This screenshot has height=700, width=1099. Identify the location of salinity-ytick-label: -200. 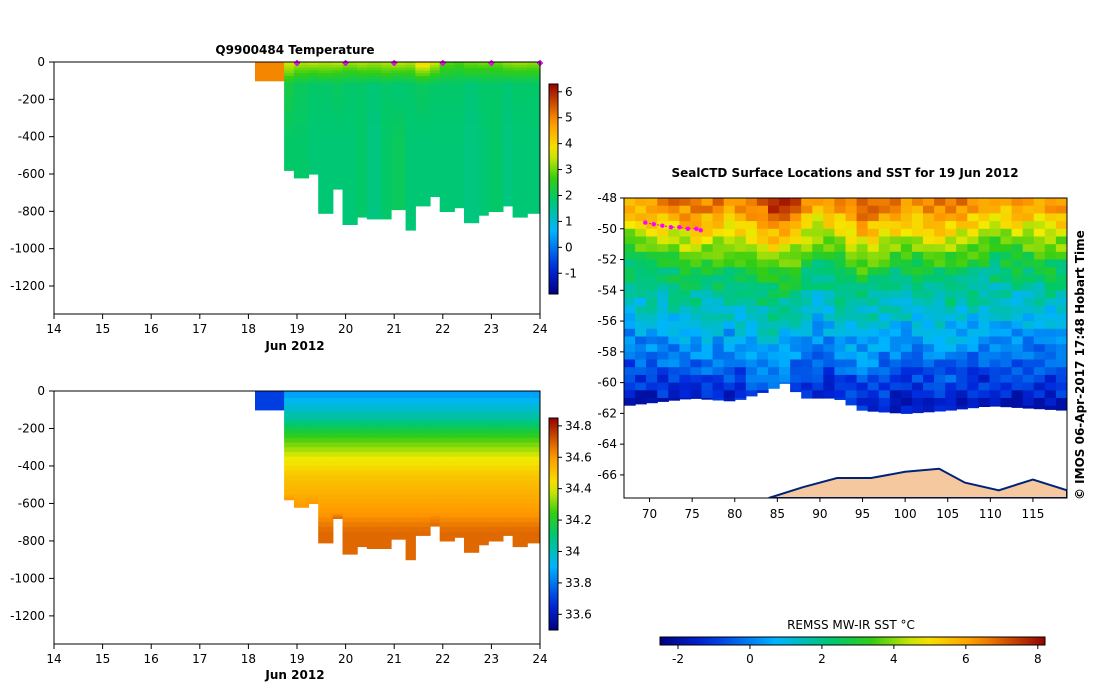
(31, 428).